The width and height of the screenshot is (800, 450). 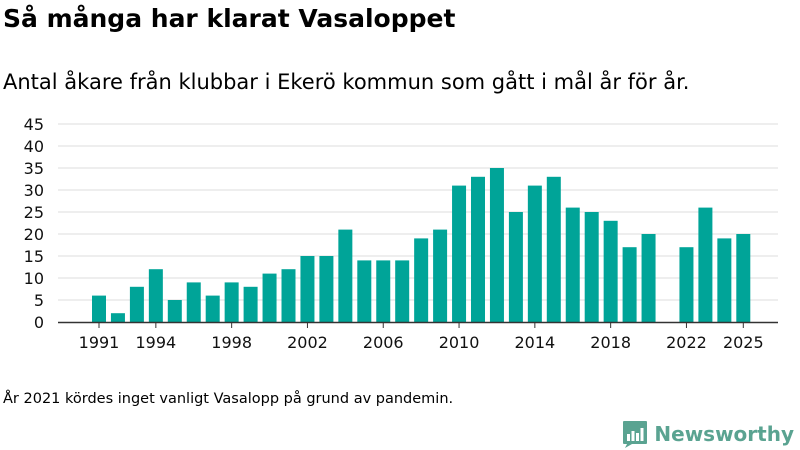 I want to click on x-tick-label: 2002, so click(x=307, y=342).